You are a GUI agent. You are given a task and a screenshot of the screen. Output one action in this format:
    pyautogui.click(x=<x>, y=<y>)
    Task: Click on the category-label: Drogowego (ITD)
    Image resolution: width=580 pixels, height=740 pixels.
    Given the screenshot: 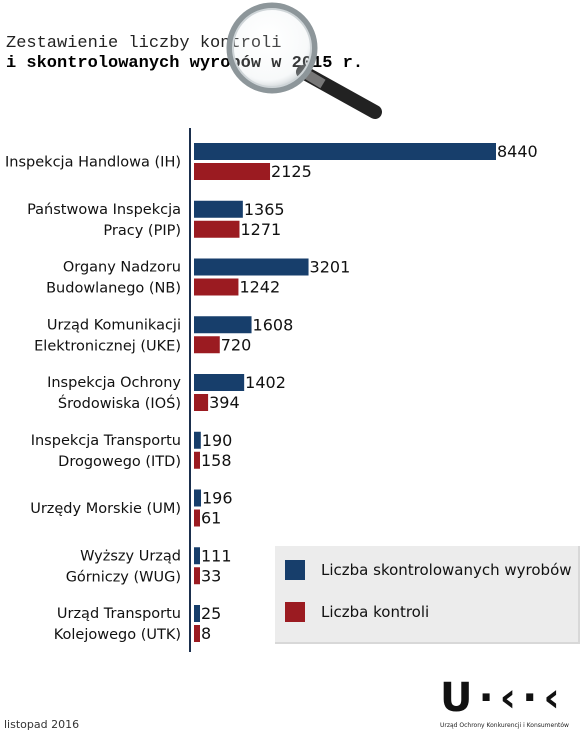 What is the action you would take?
    pyautogui.click(x=119, y=462)
    